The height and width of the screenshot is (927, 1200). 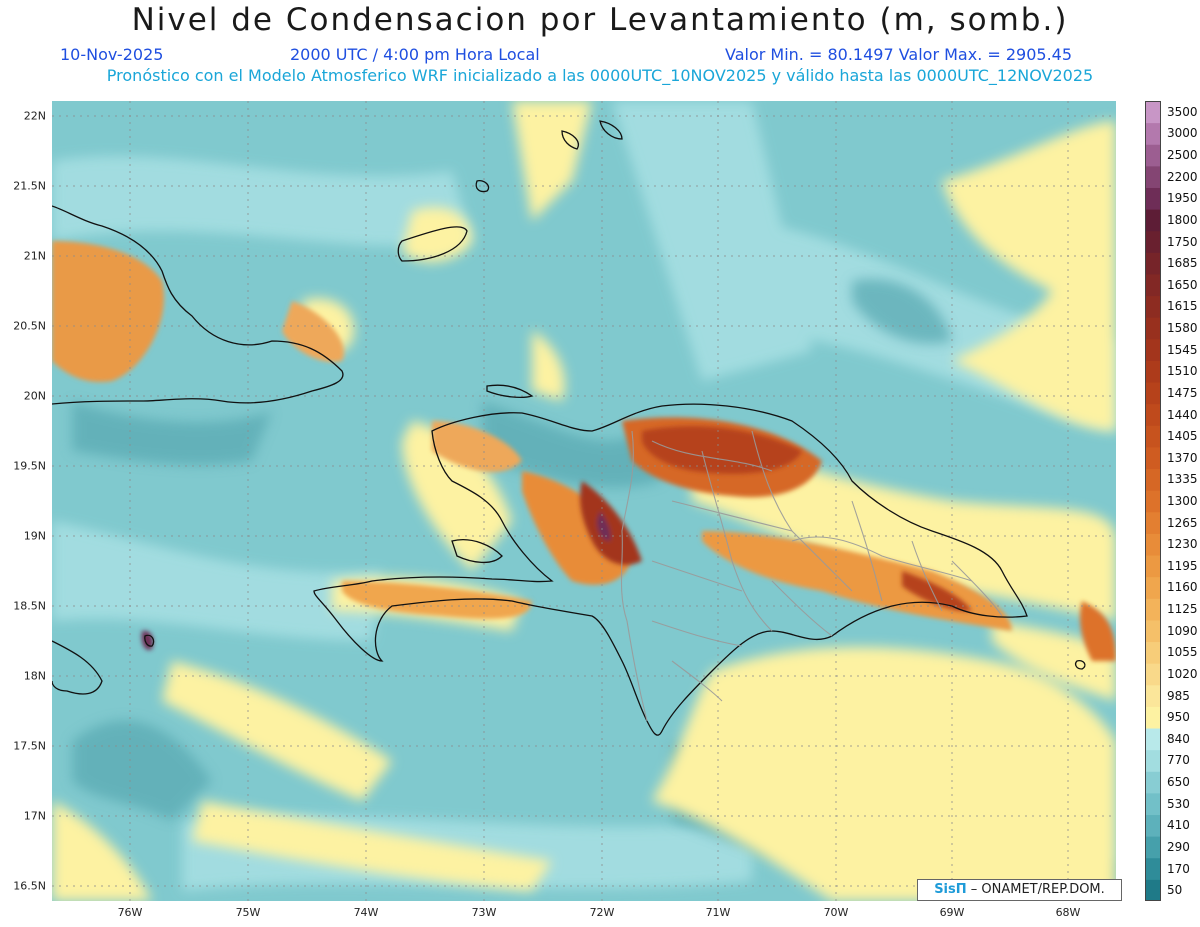 I want to click on lat-label: 20.5N, so click(x=29, y=326).